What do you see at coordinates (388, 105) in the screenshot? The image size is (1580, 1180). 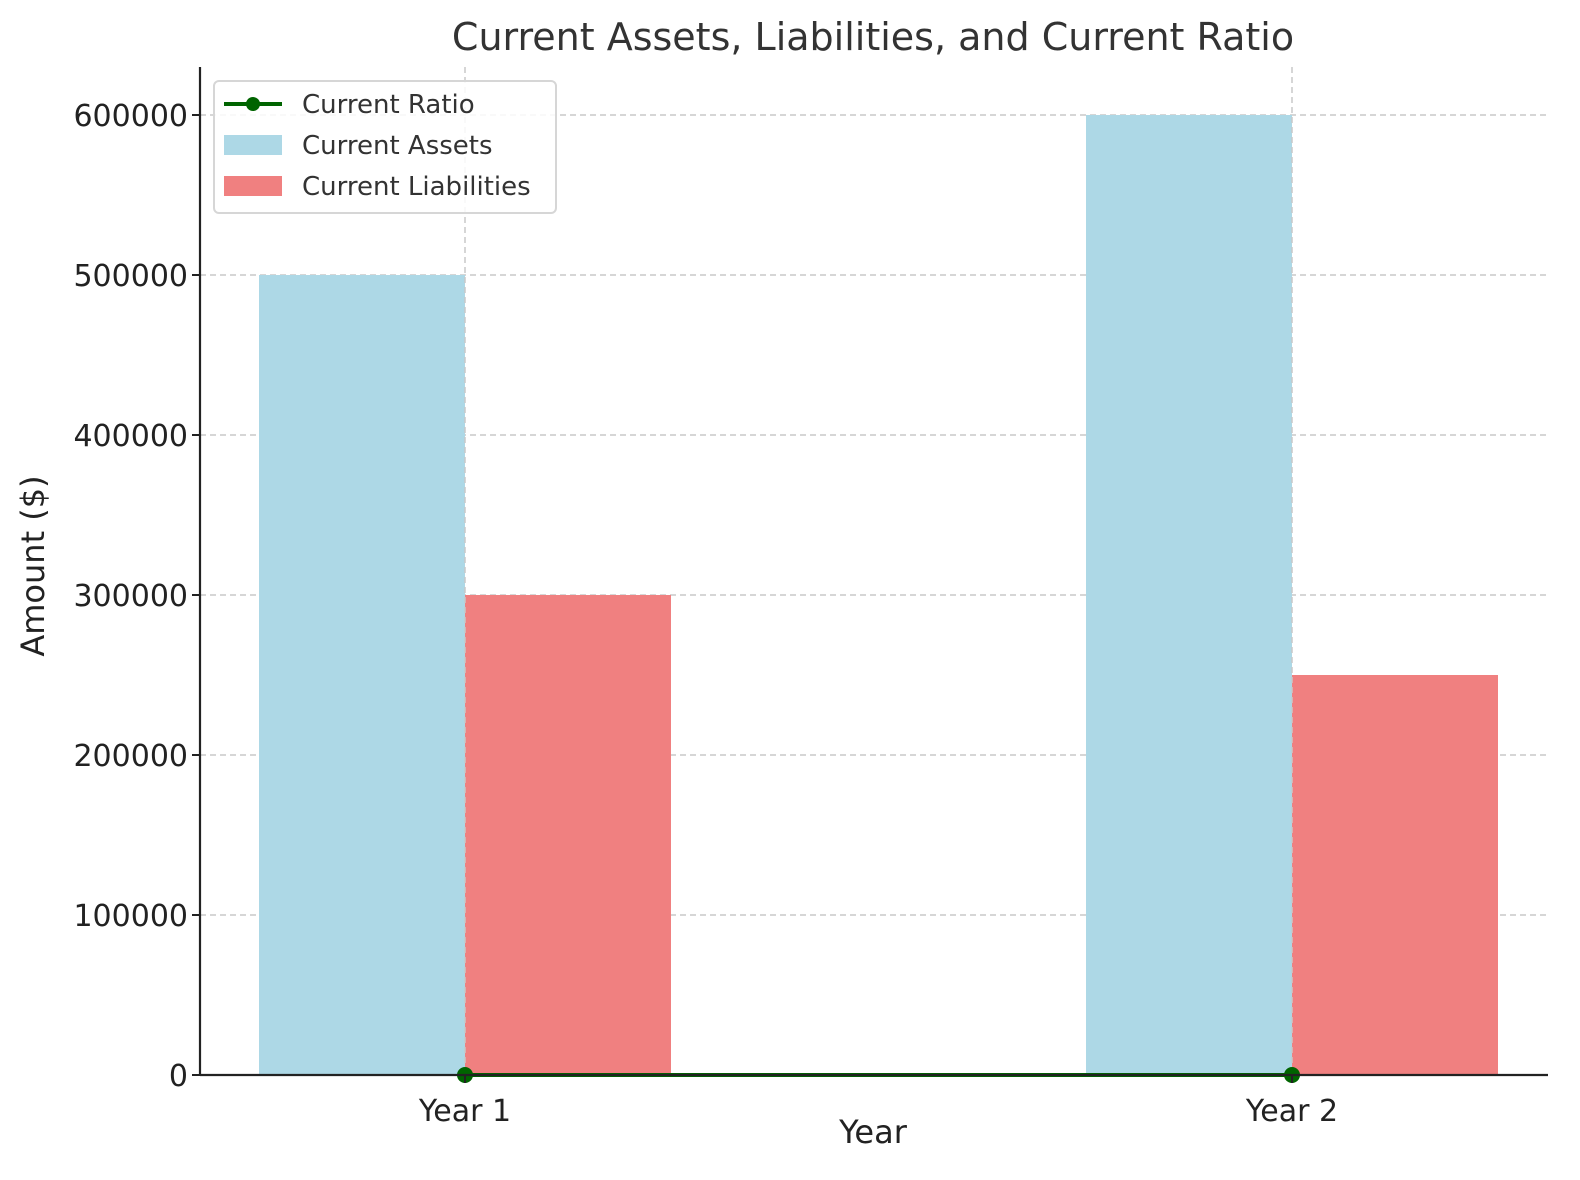 I see `legend-label-current-ratio: Current Ratio` at bounding box center [388, 105].